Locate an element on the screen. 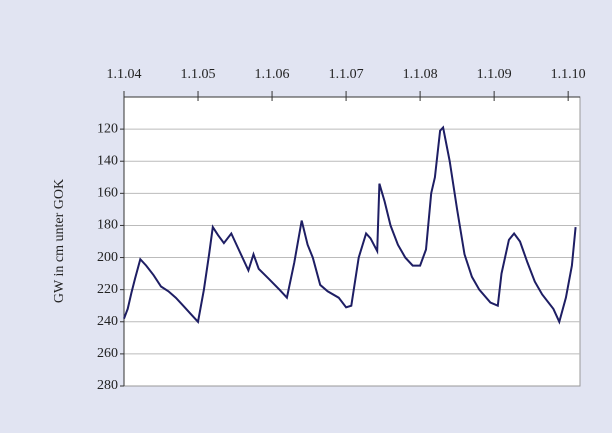 Image resolution: width=612 pixels, height=433 pixels. y-tick-label: 200 is located at coordinates (107, 257).